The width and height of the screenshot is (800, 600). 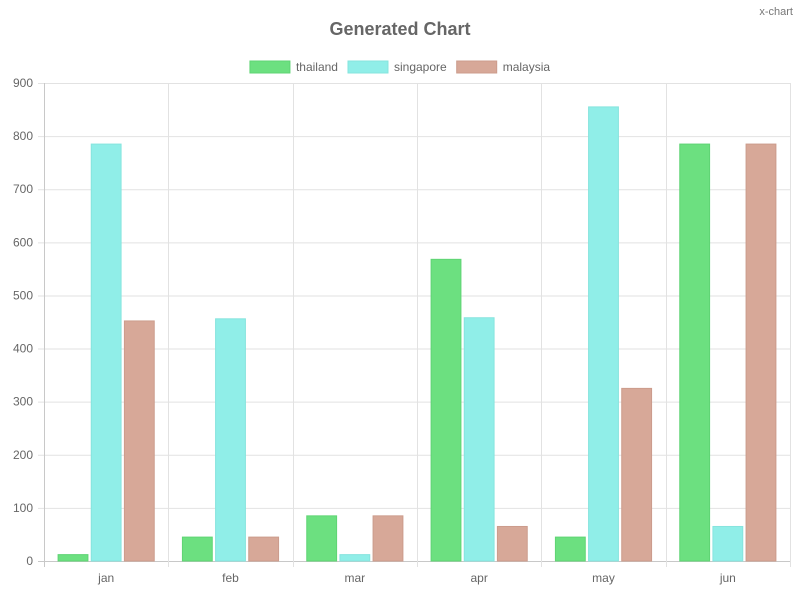 I want to click on y-tick-label: 800, so click(x=23, y=136).